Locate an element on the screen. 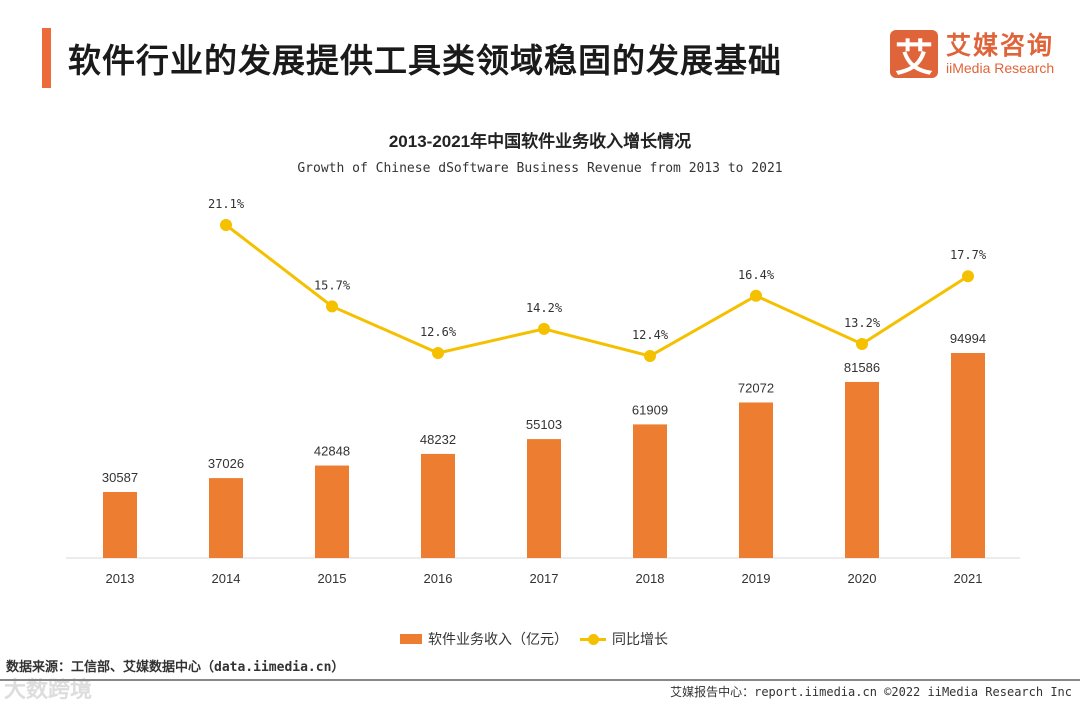 The image size is (1080, 704). bar-value-label: 48232 is located at coordinates (438, 439).